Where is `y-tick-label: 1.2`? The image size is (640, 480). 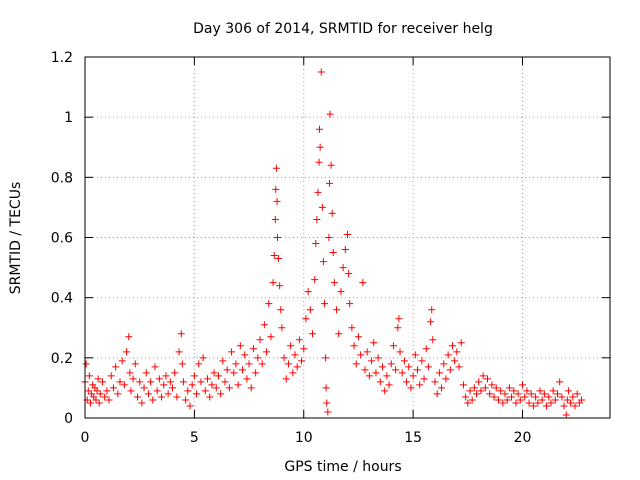 y-tick-label: 1.2 is located at coordinates (62, 58).